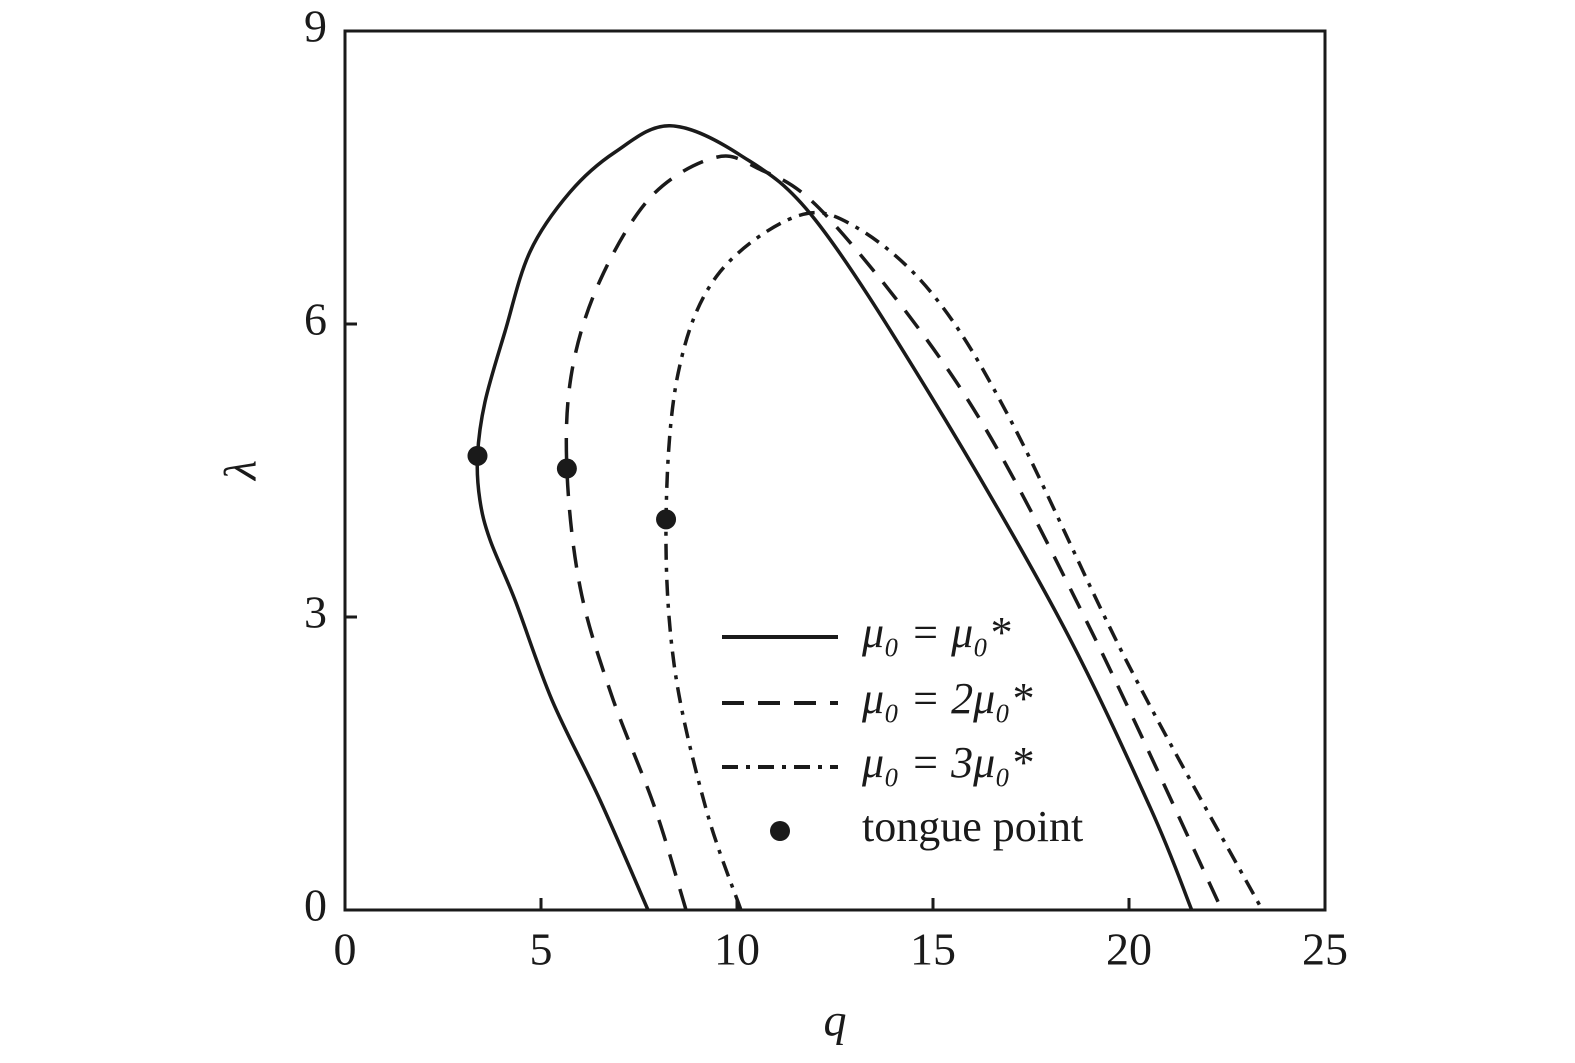 The height and width of the screenshot is (1063, 1575). Describe the element at coordinates (946, 762) in the screenshot. I see `legend-label: μ₀ = 3μ₀*` at that location.